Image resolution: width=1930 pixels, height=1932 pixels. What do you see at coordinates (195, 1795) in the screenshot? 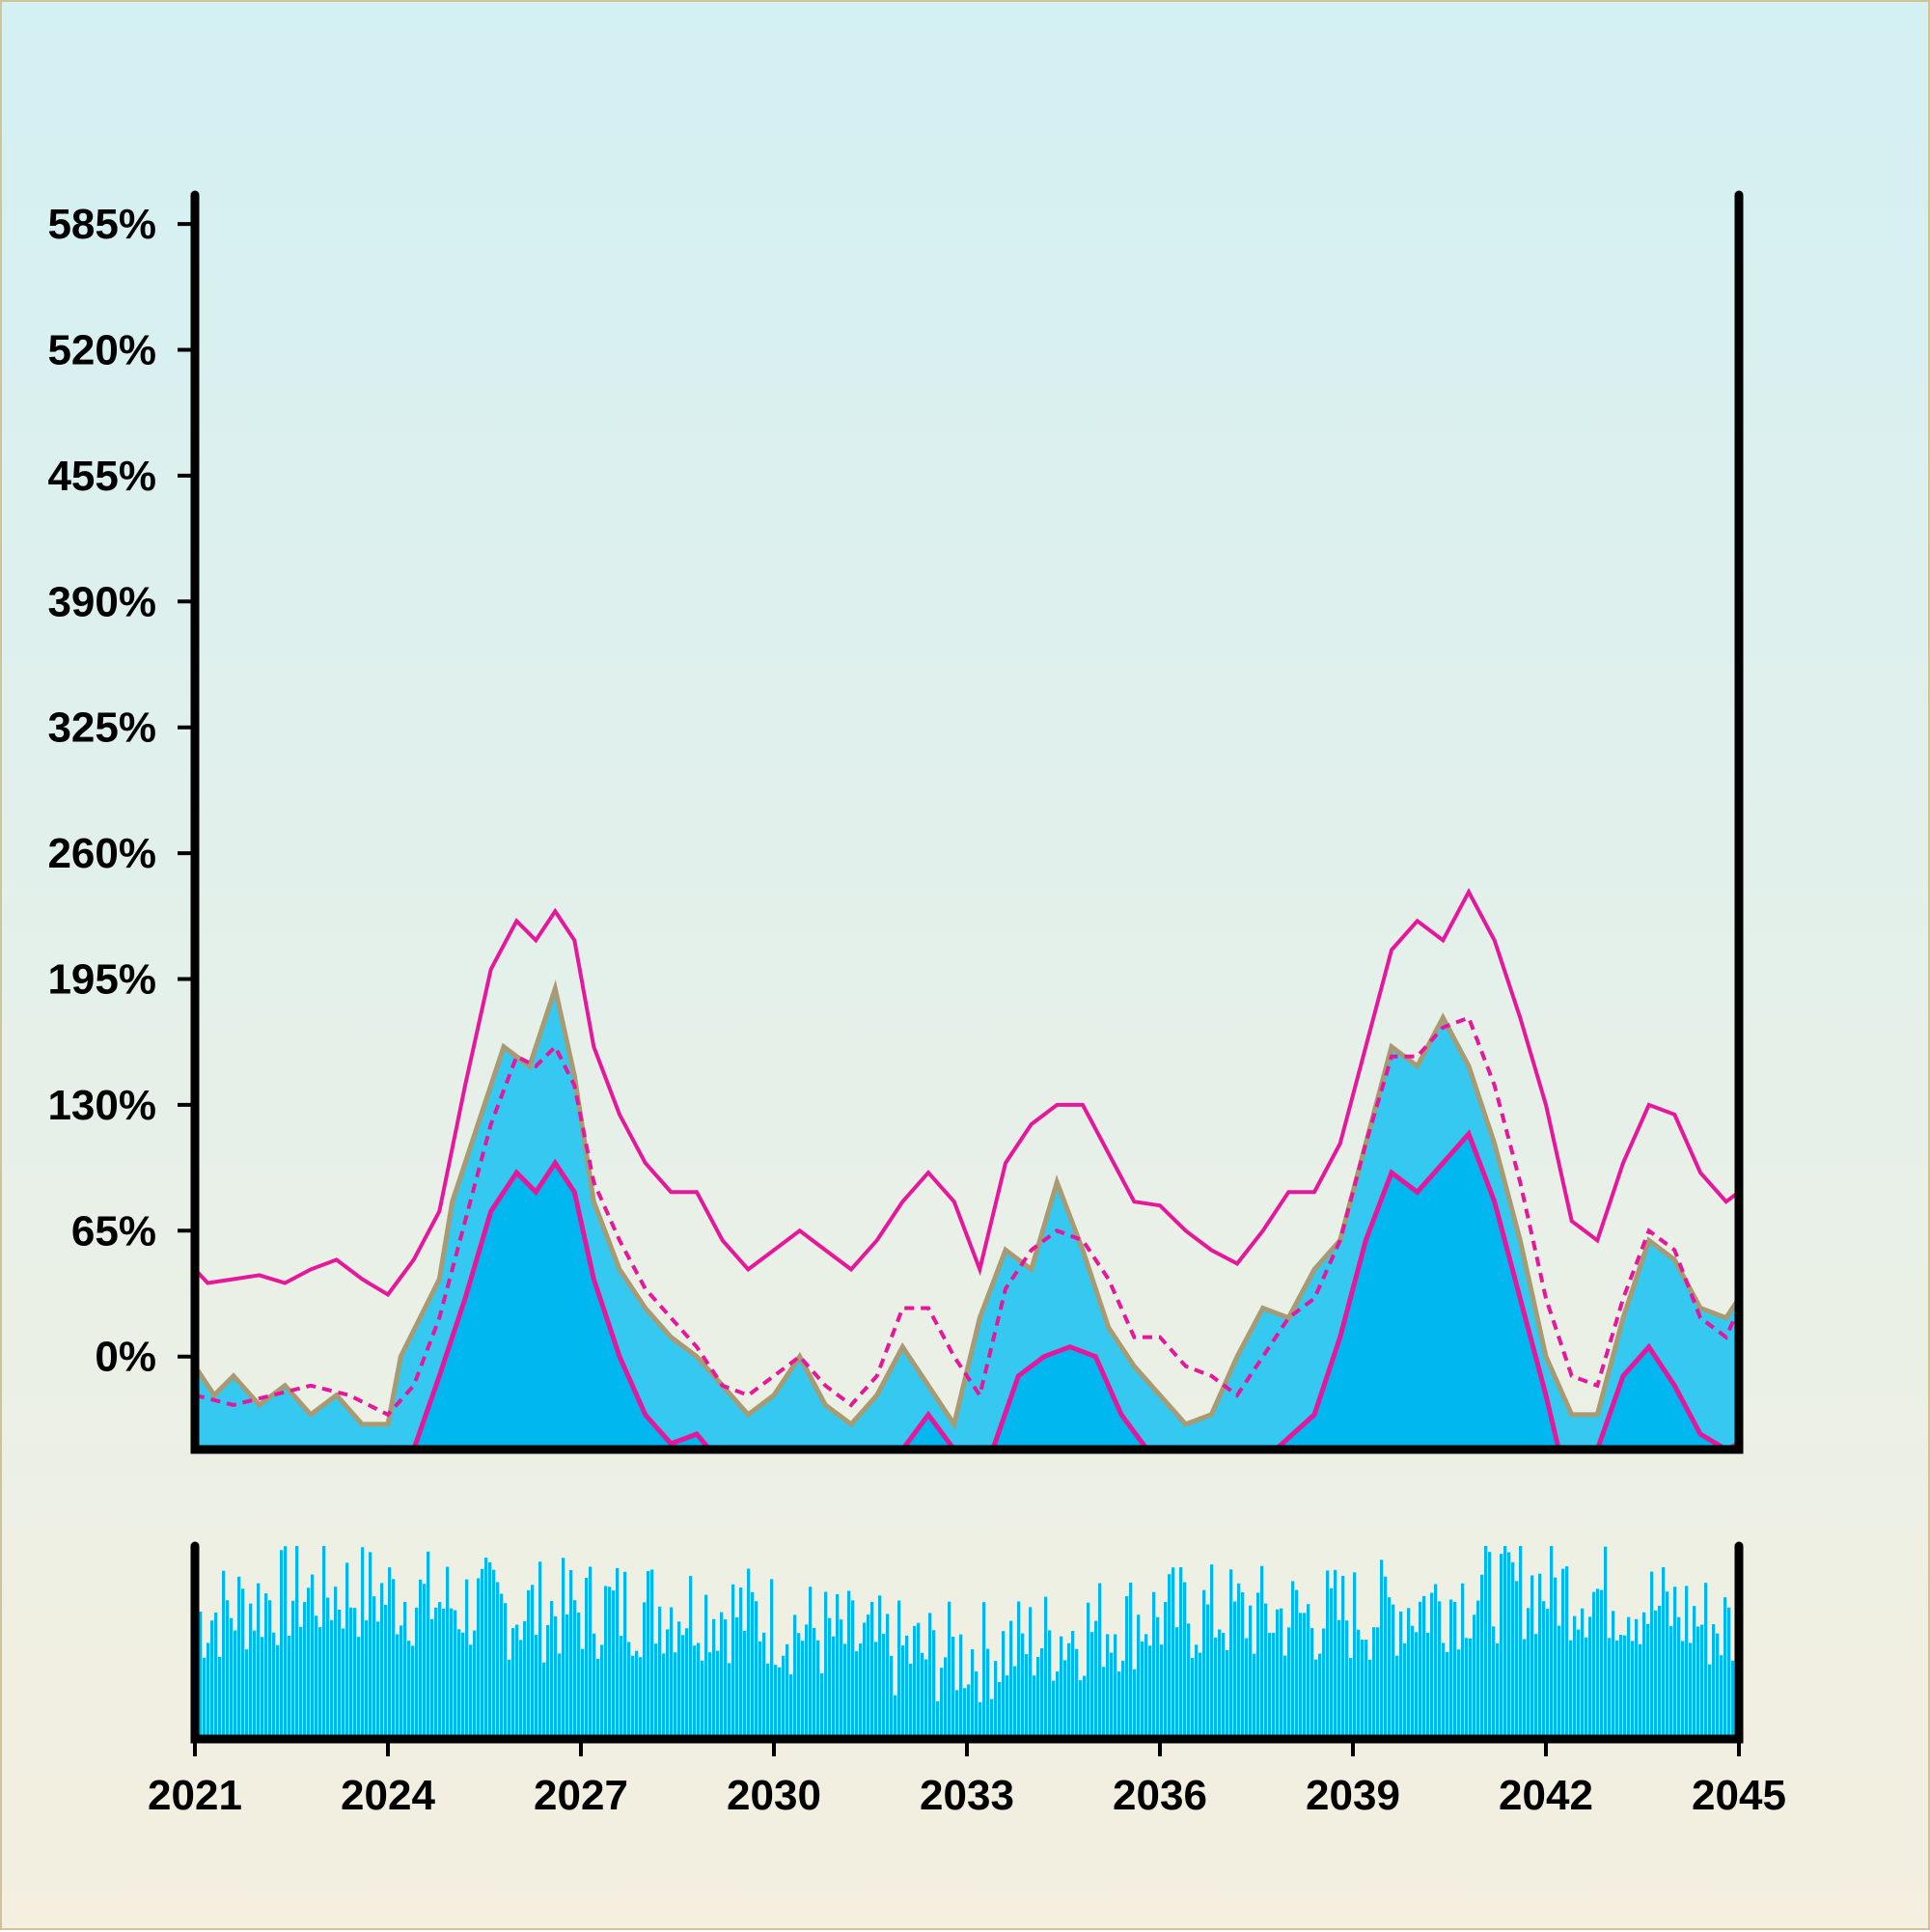
I see `x-tick-label: 2021` at bounding box center [195, 1795].